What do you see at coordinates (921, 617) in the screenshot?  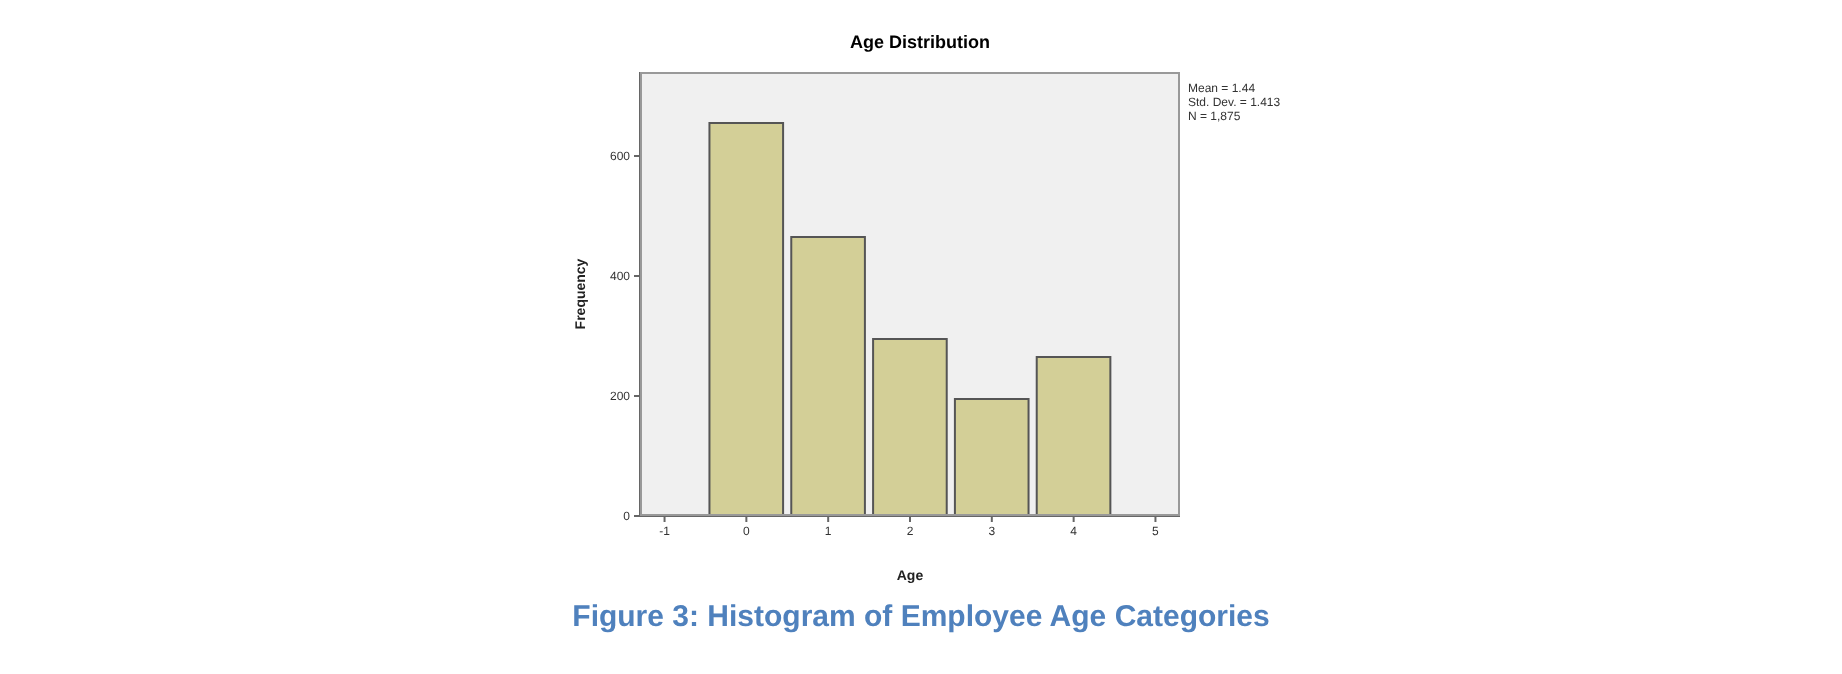 I see `caption: Figure 3: Histogram of Employee Age Categories` at bounding box center [921, 617].